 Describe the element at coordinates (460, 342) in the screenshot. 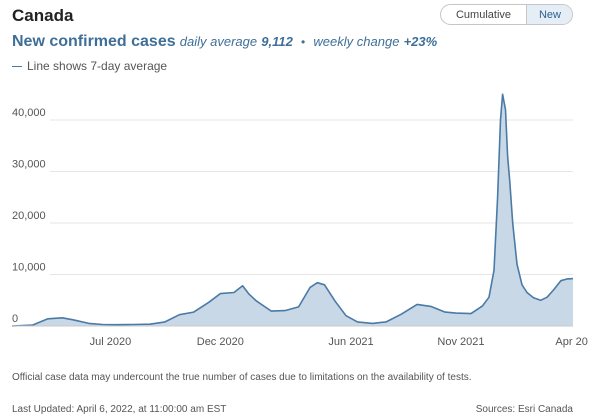

I see `x-tick-label: Nov 2021` at that location.